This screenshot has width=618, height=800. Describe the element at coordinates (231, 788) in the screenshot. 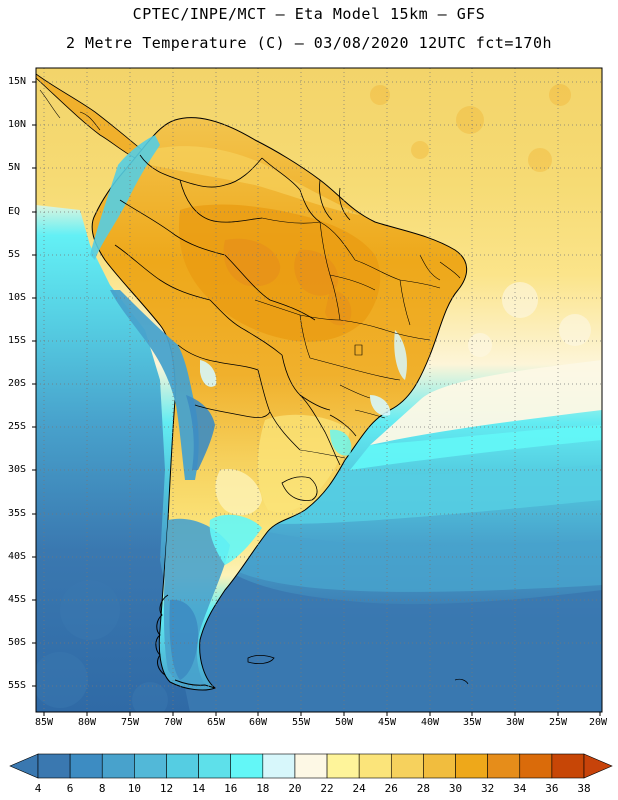

I see `colorbar-label: 16` at that location.